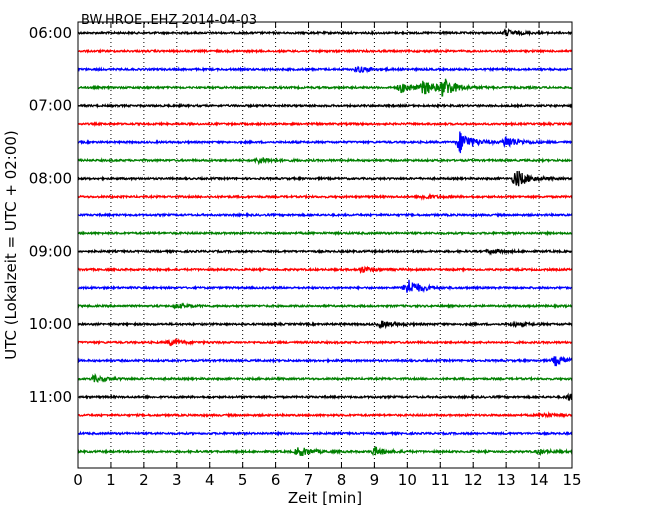  Describe the element at coordinates (325, 215) in the screenshot. I see `seismic-trace` at that location.